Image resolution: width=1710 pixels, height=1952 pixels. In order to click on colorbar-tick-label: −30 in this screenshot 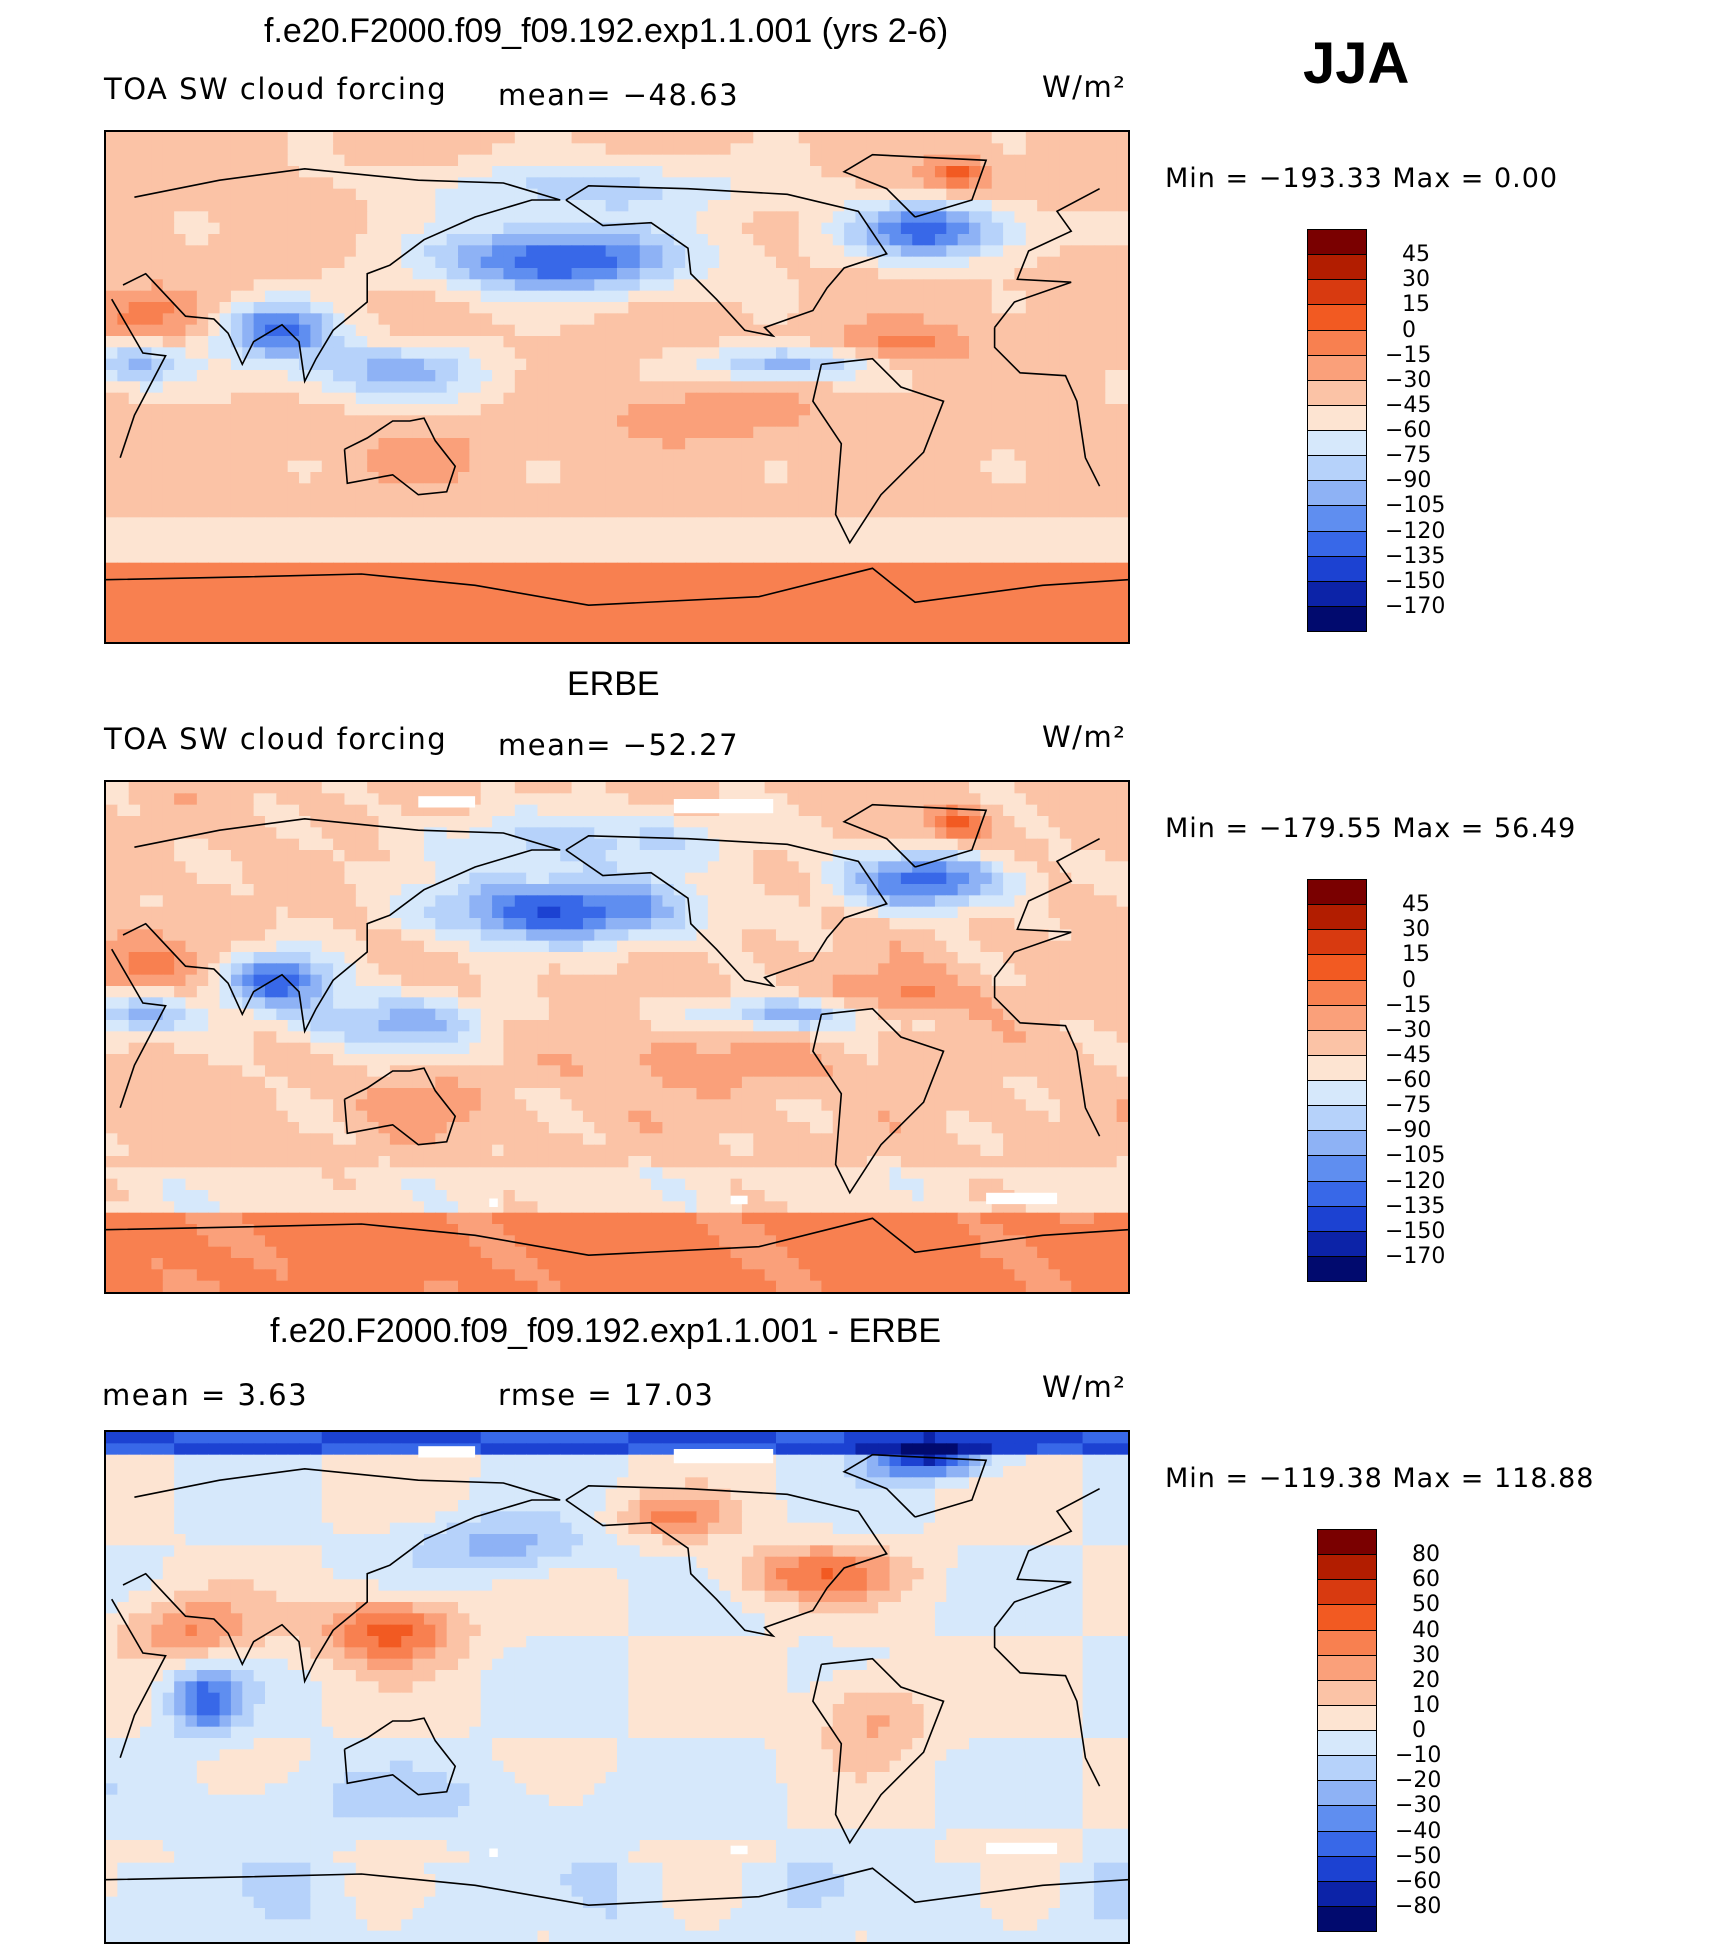, I will do `click(1408, 380)`.